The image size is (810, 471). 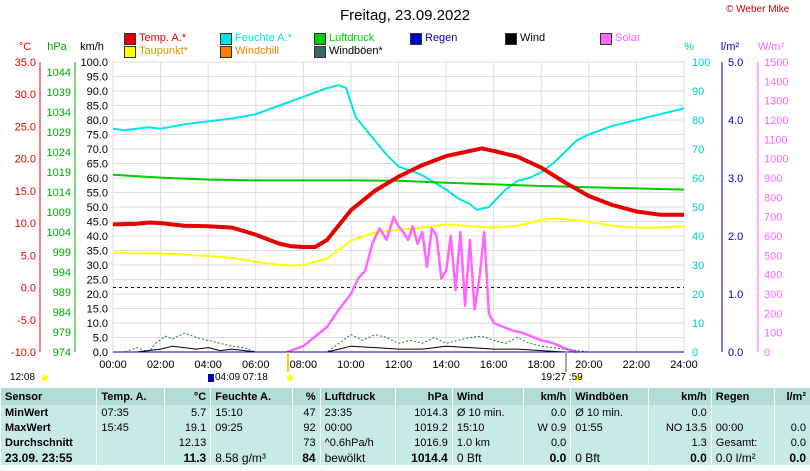 I want to click on humidity-axis-tick-label: 50, so click(x=698, y=208).